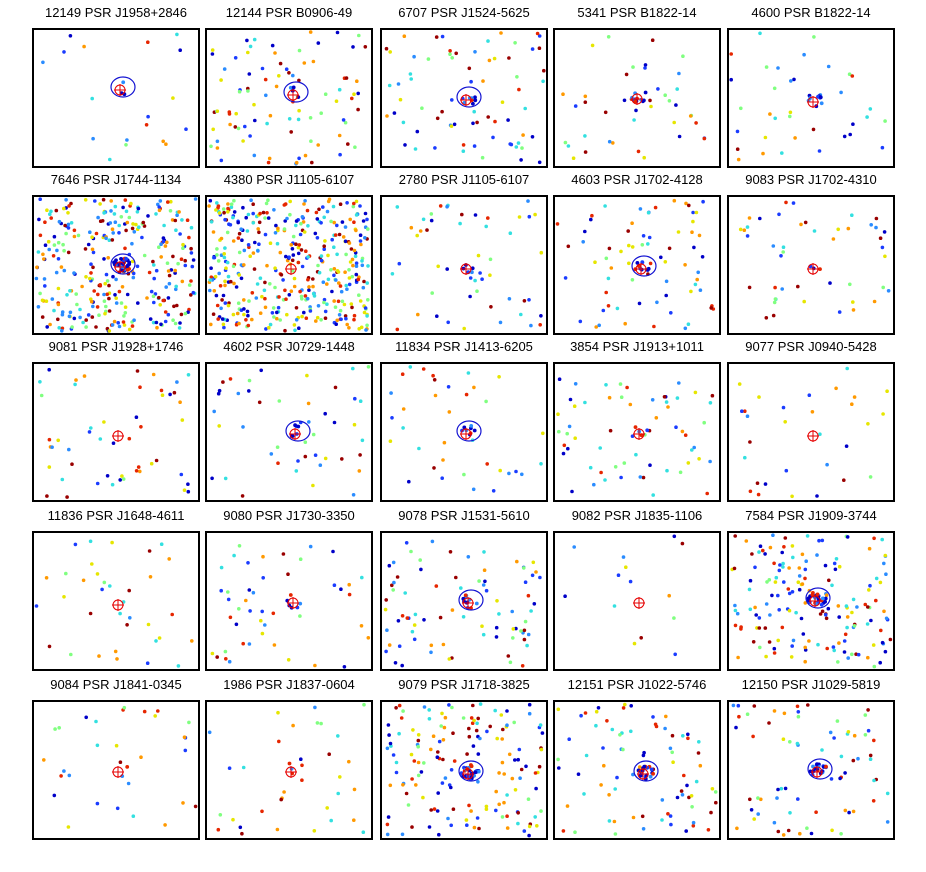  I want to click on panel-title: 1986 PSR J1837-0604, so click(289, 684).